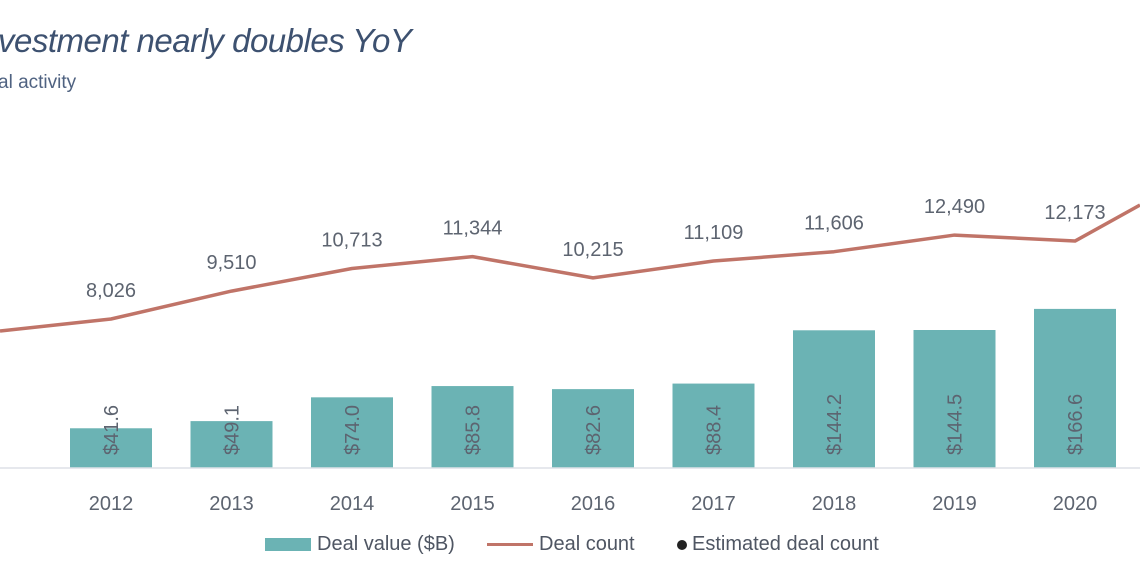 The width and height of the screenshot is (1140, 570). I want to click on legend-bar-swatch, so click(288, 545).